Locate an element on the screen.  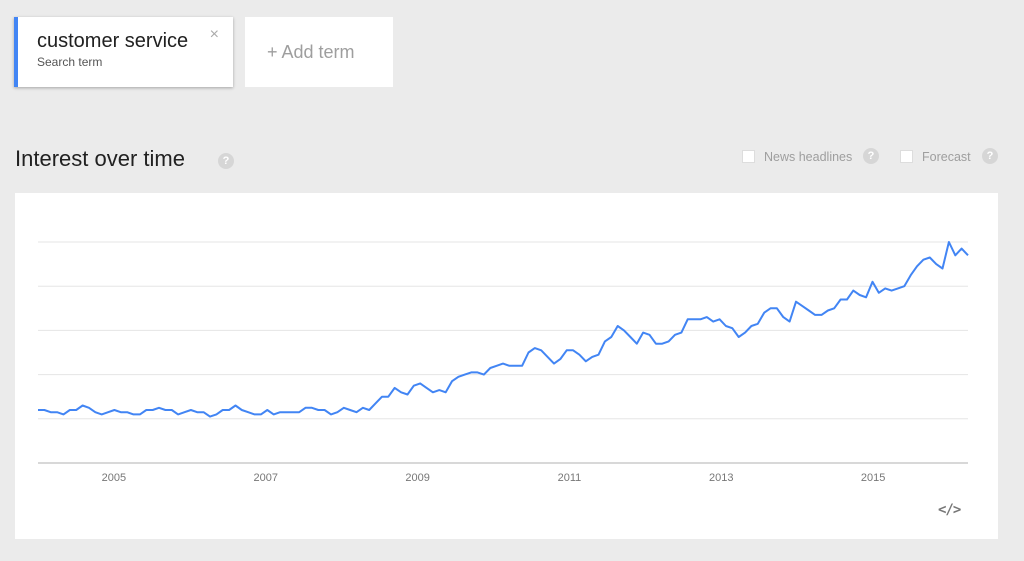
search-term-subtitle: Search term is located at coordinates (70, 62).